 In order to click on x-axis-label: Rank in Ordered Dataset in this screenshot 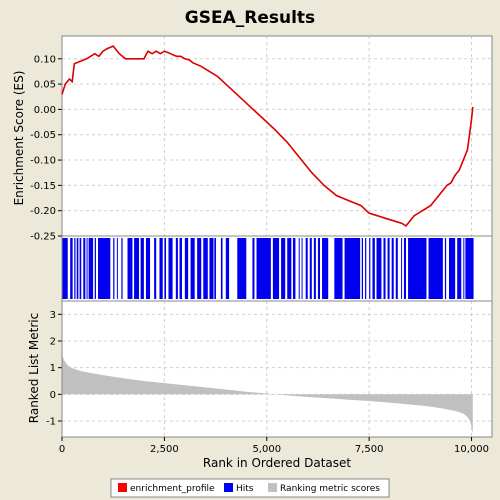, I will do `click(277, 463)`.